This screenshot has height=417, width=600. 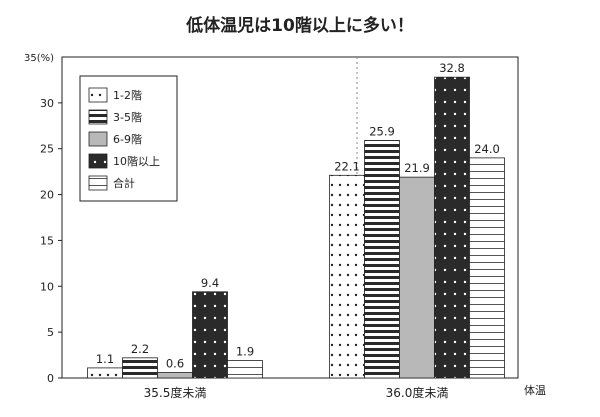 What do you see at coordinates (245, 352) in the screenshot?
I see `data-label: 1.9` at bounding box center [245, 352].